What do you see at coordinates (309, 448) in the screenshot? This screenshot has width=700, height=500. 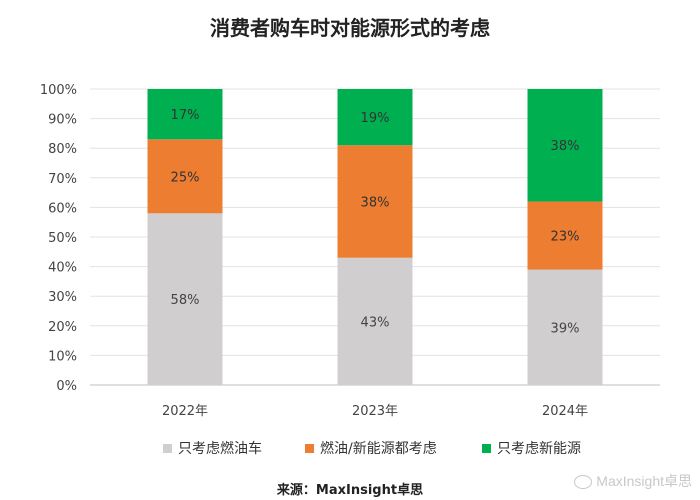 I see `legend-swatch-both` at bounding box center [309, 448].